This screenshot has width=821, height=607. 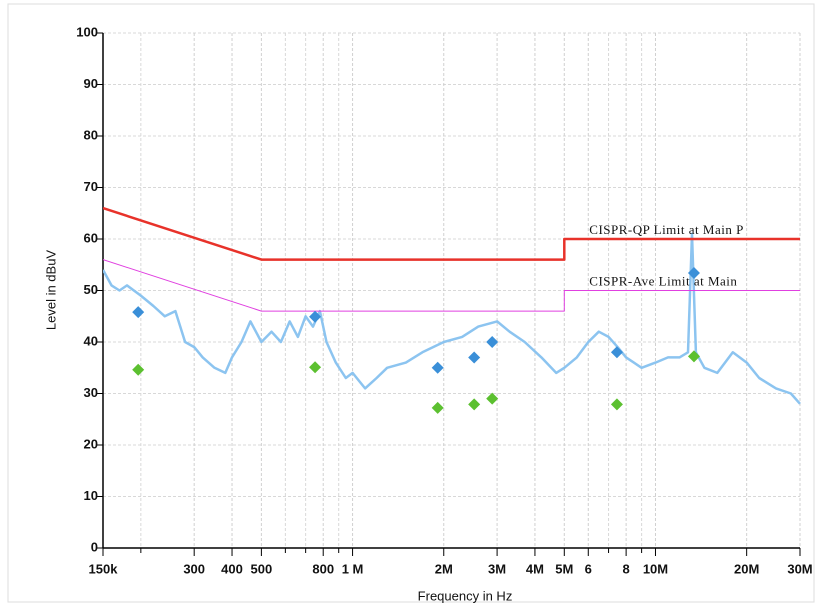 What do you see at coordinates (91, 83) in the screenshot?
I see `y-tick-label: 90` at bounding box center [91, 83].